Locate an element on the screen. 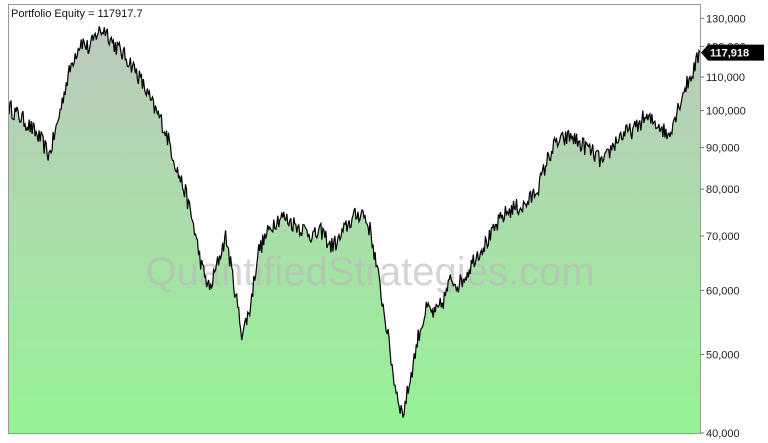 The image size is (768, 443). y-tick-label: 80,000 is located at coordinates (723, 190).